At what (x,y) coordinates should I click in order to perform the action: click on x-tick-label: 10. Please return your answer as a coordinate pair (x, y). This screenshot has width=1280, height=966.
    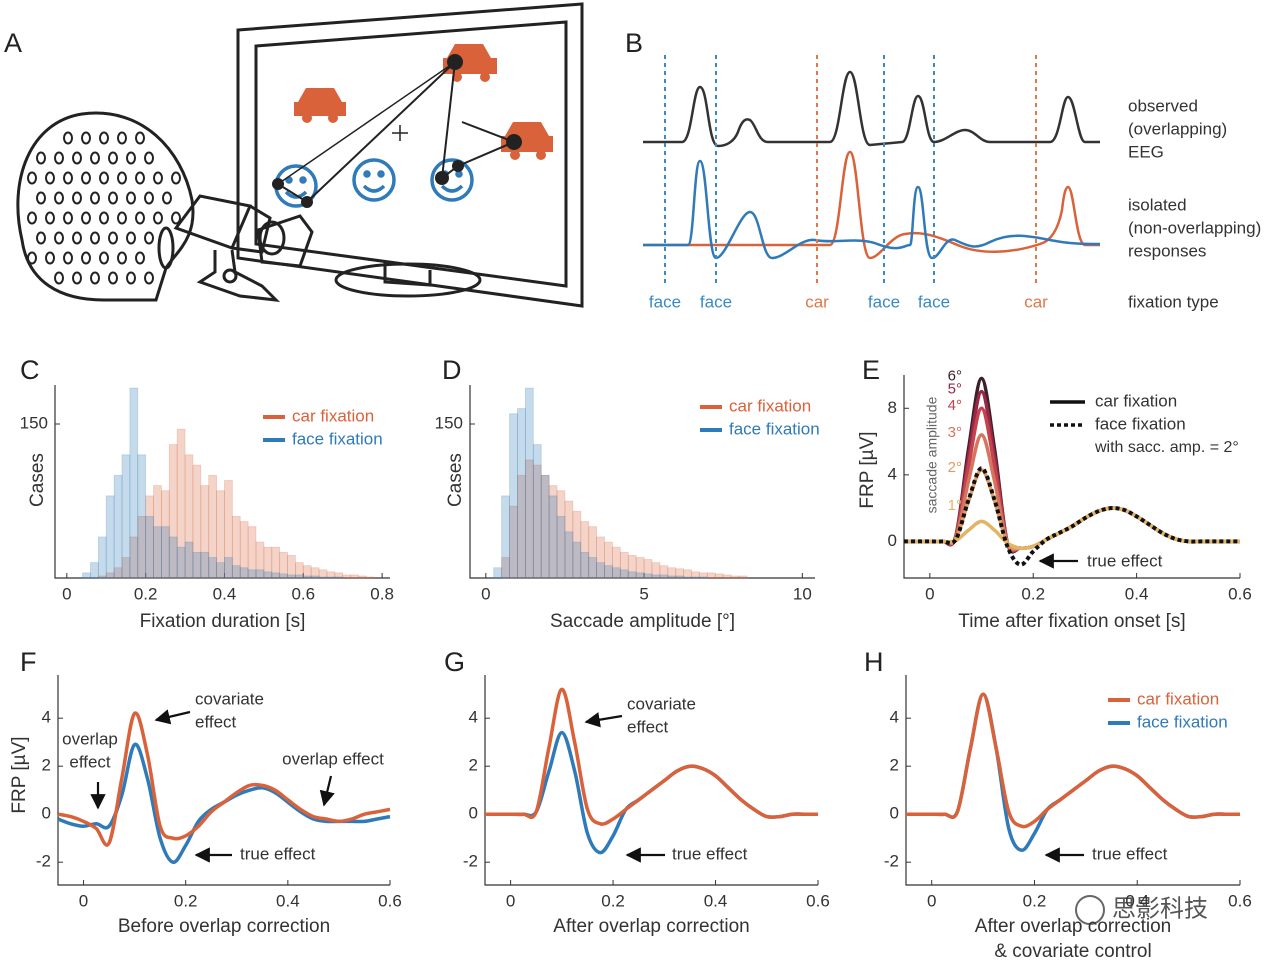
    Looking at the image, I should click on (802, 593).